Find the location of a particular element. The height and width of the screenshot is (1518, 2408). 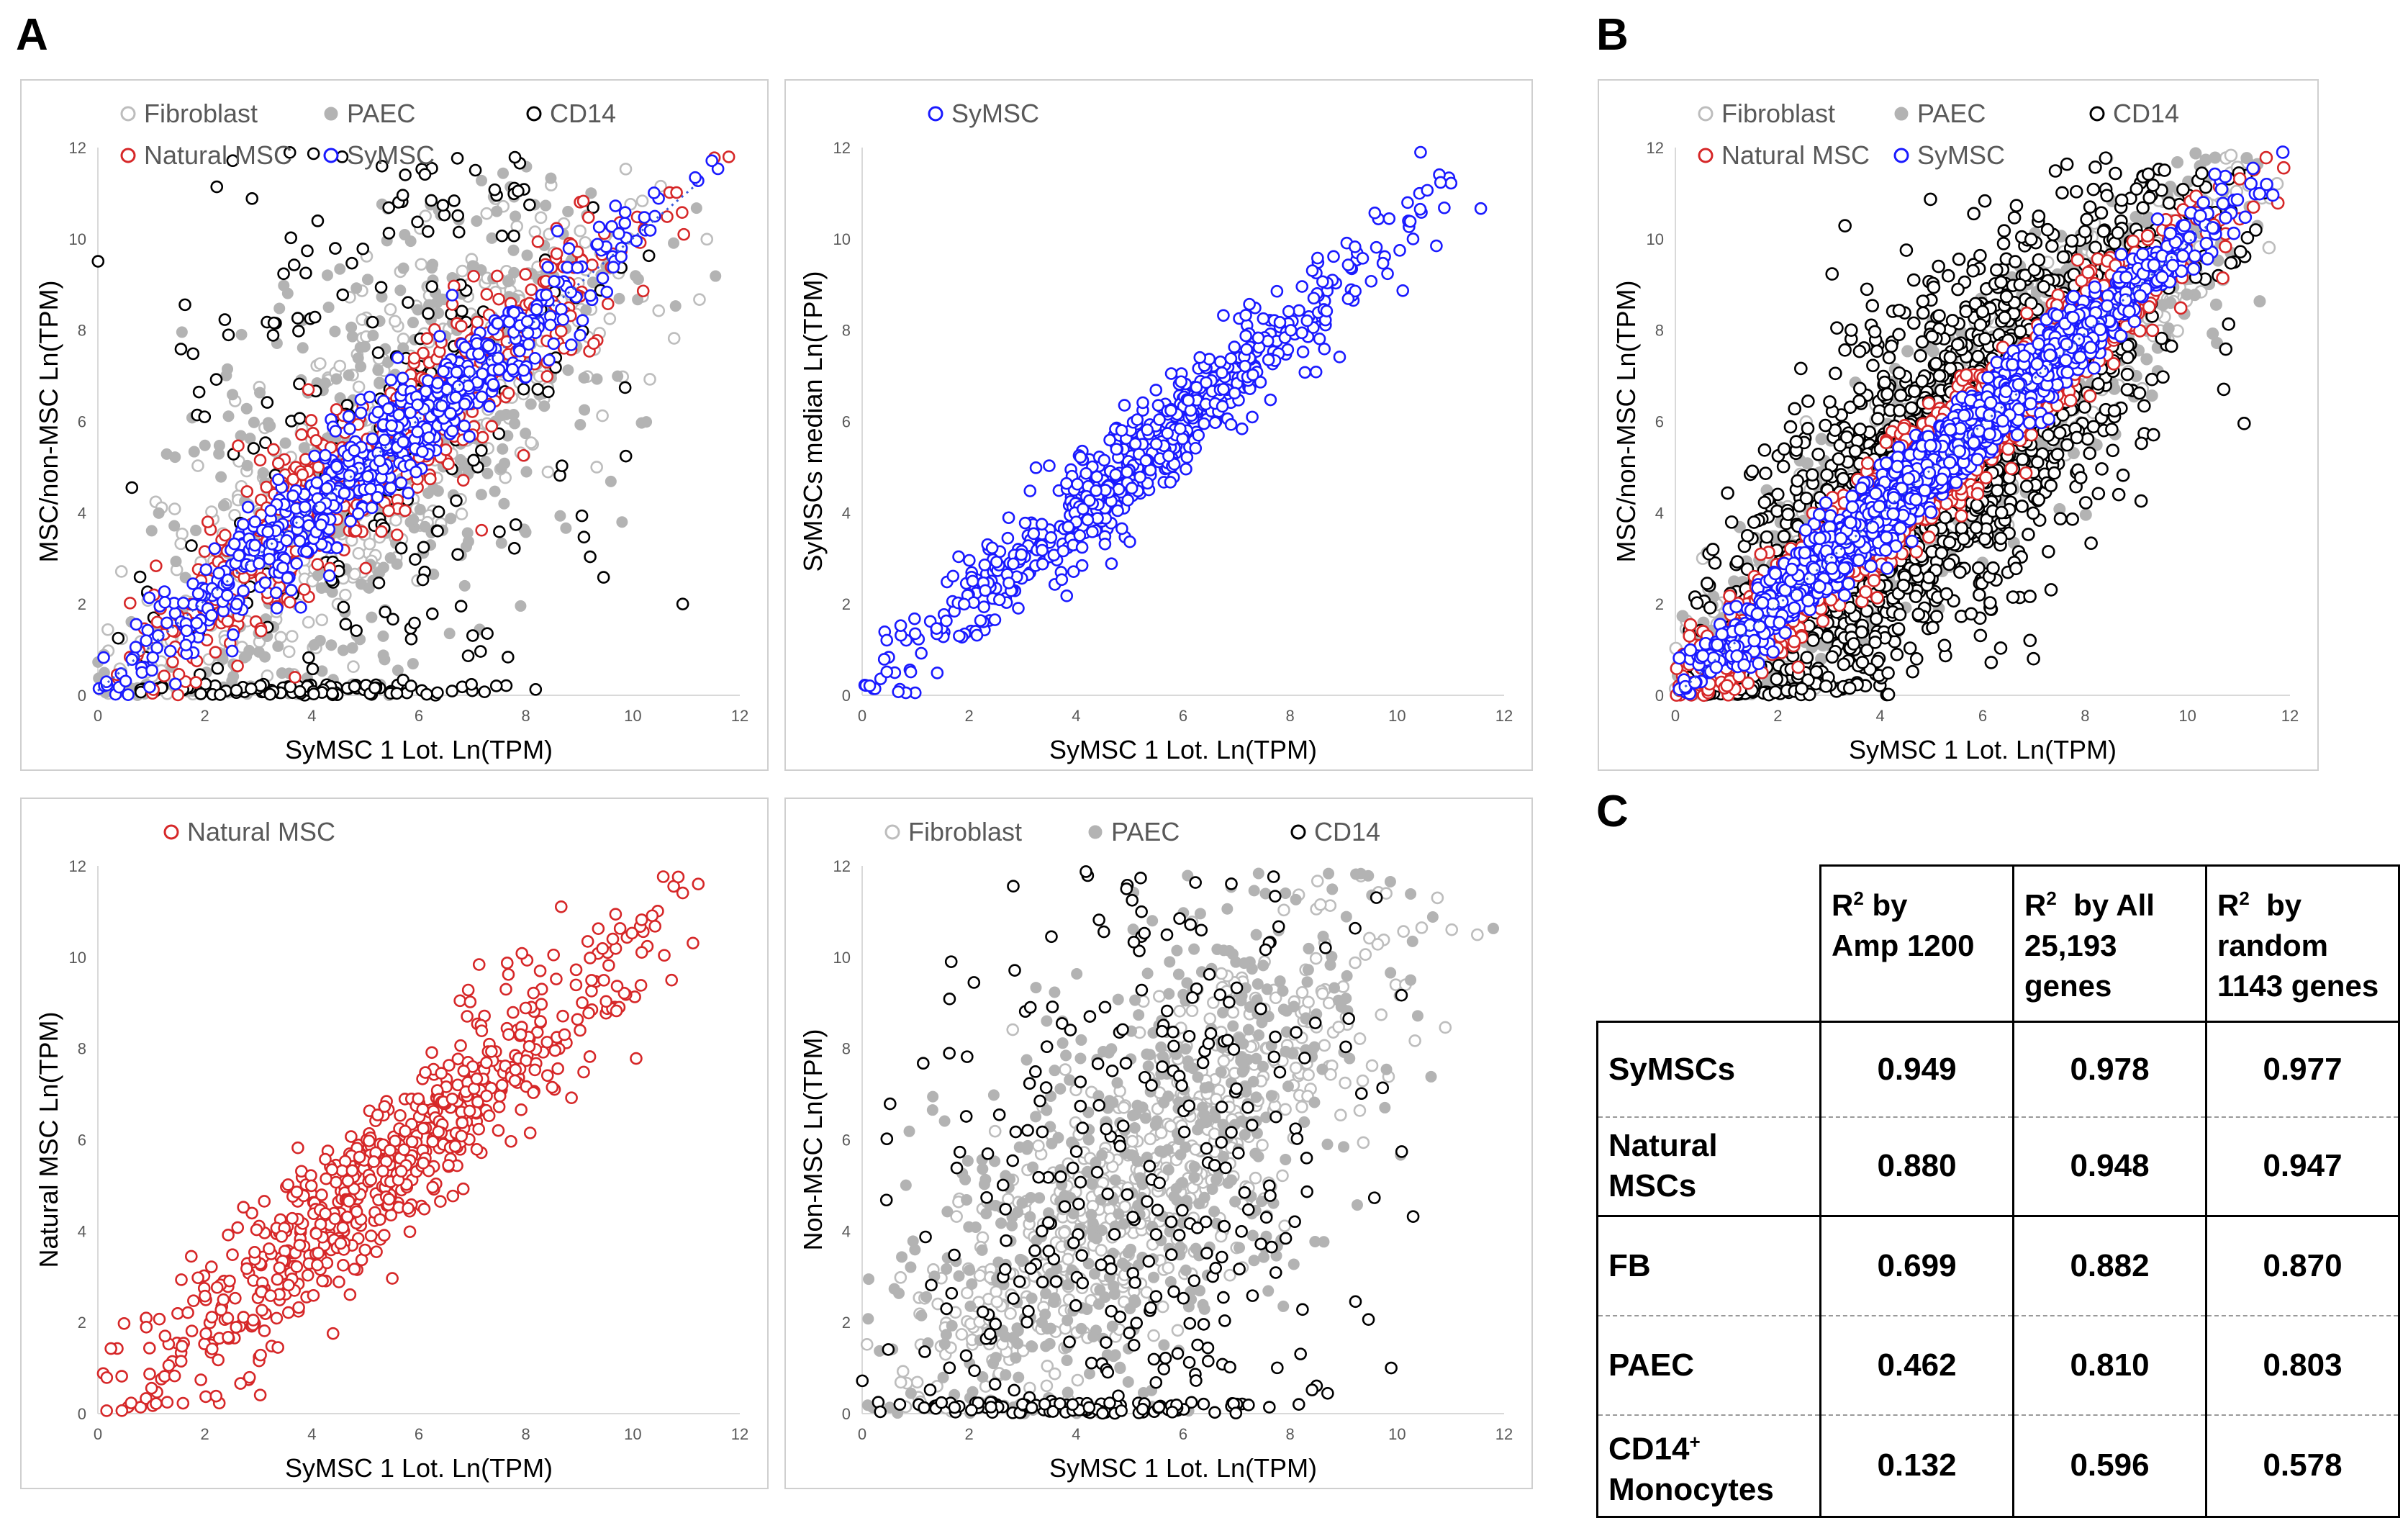

y-tick-label: 2 is located at coordinates (82, 1323).